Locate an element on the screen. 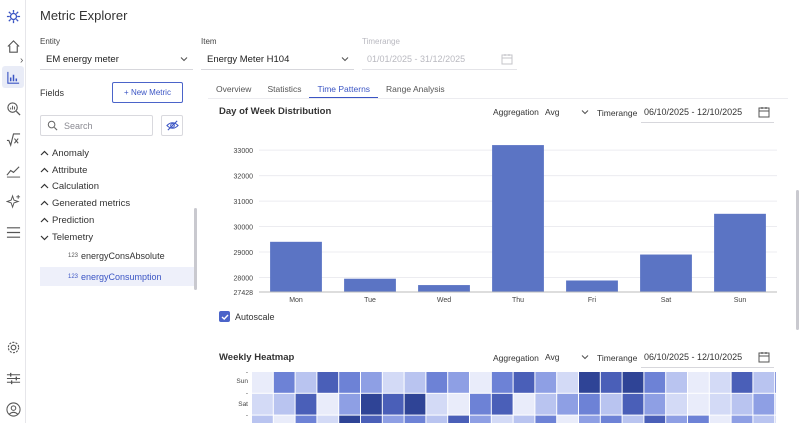 This screenshot has width=800, height=423. entity-select: EM energy meter is located at coordinates (116, 59).